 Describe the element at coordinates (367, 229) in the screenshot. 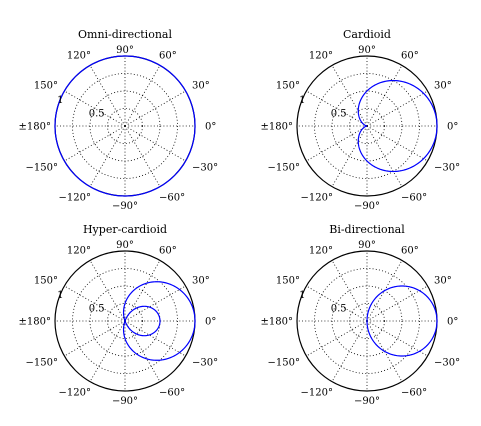

I see `chart-title: Bi-directional` at that location.